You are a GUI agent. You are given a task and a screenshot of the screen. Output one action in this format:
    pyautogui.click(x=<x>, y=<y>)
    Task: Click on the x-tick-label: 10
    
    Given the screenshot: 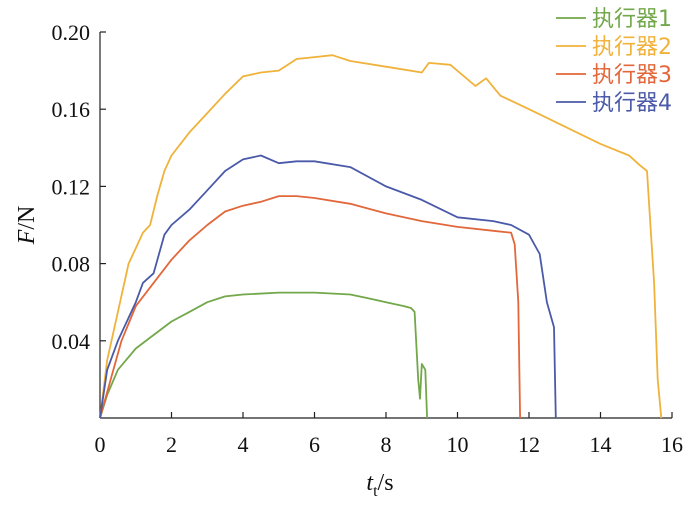 What is the action you would take?
    pyautogui.click(x=458, y=444)
    